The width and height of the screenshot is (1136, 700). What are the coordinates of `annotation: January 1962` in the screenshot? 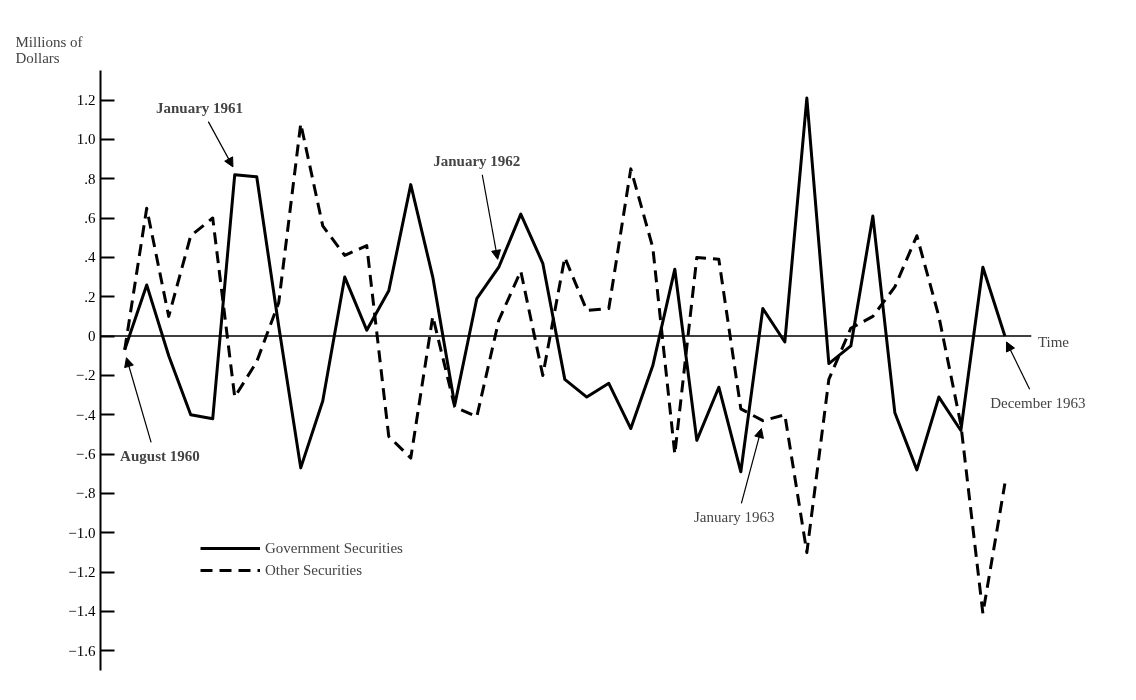 It's located at (477, 160).